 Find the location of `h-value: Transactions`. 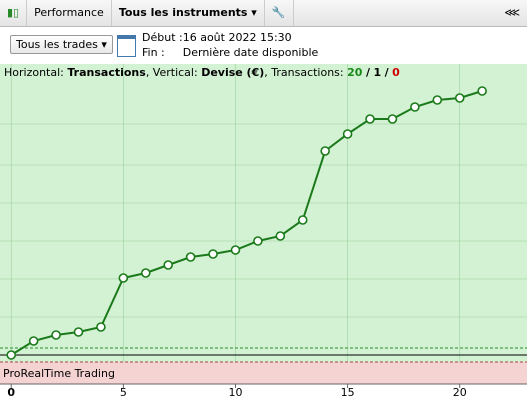

h-value: Transactions is located at coordinates (106, 72).